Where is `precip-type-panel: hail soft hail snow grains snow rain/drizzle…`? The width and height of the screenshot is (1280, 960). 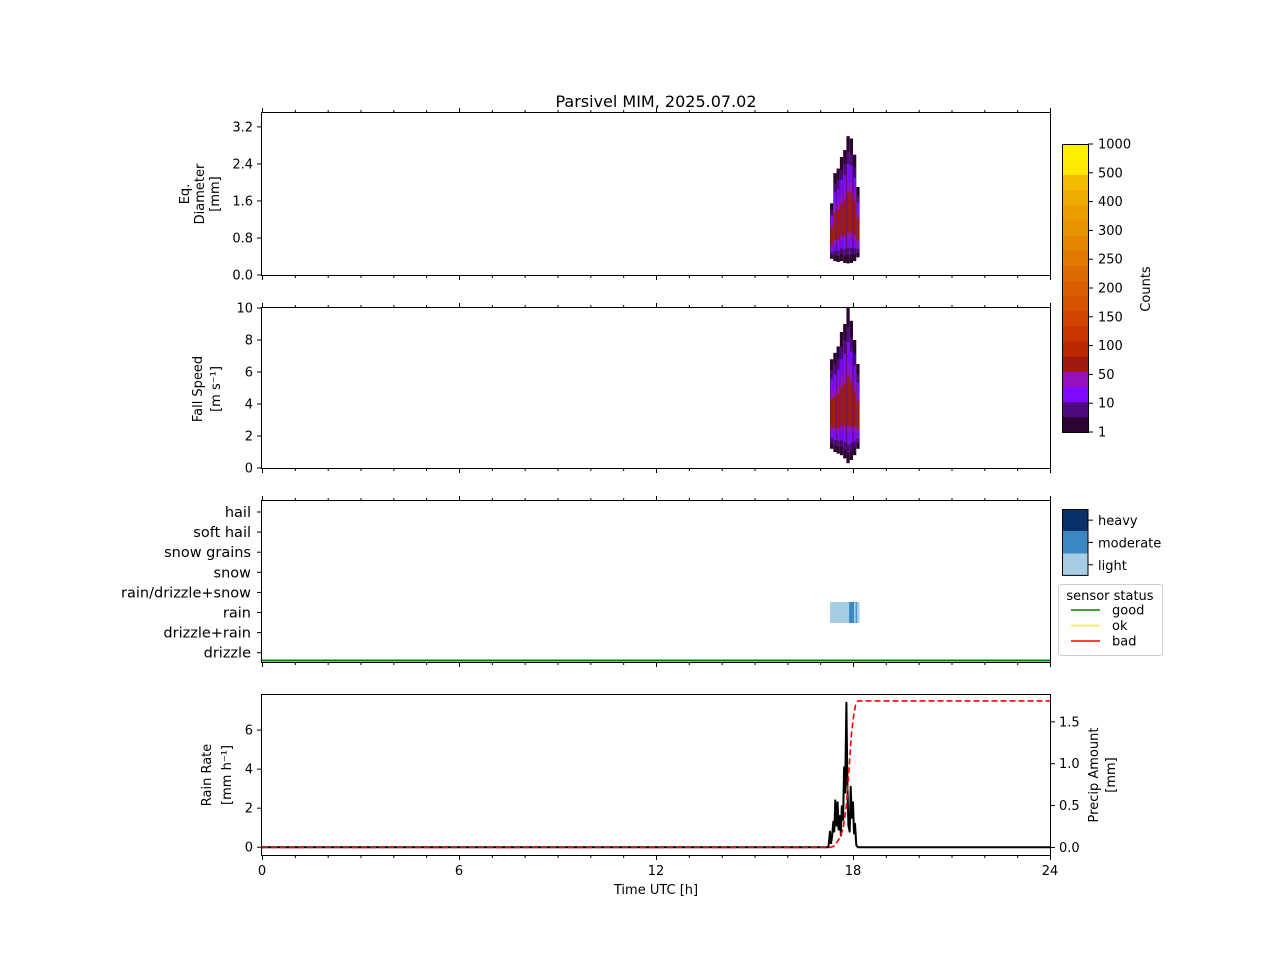
precip-type-panel: hail soft hail snow grains snow rain/drizzle… is located at coordinates (586, 581).